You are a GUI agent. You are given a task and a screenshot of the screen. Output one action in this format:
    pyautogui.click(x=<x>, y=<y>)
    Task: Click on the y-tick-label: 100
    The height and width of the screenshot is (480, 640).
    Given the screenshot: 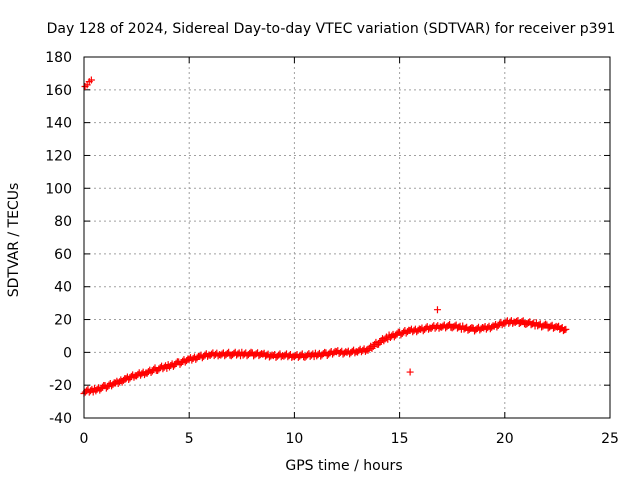 What is the action you would take?
    pyautogui.click(x=58, y=189)
    